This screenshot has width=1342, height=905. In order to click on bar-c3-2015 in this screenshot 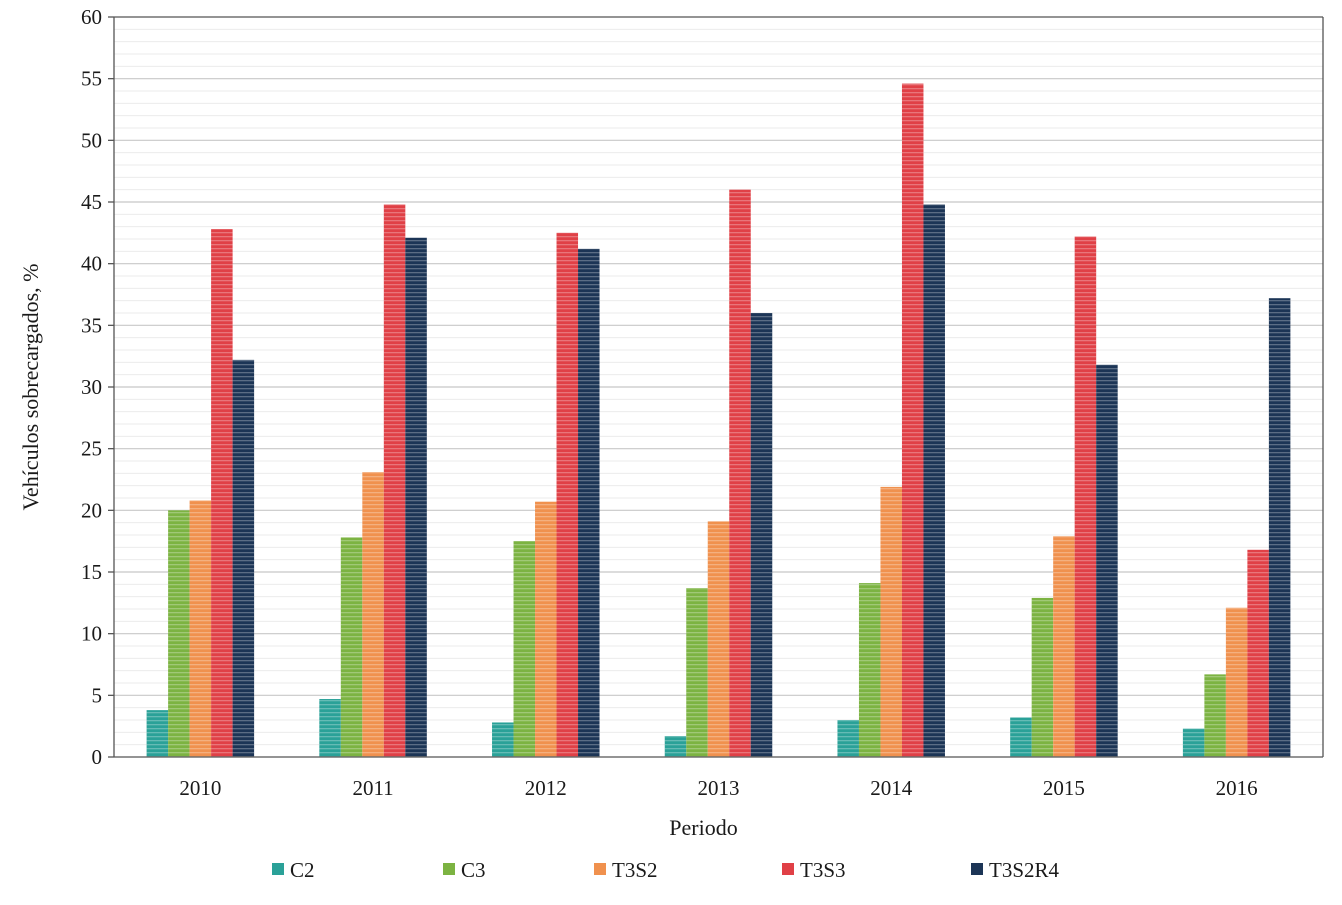, I will do `click(1042, 677)`.